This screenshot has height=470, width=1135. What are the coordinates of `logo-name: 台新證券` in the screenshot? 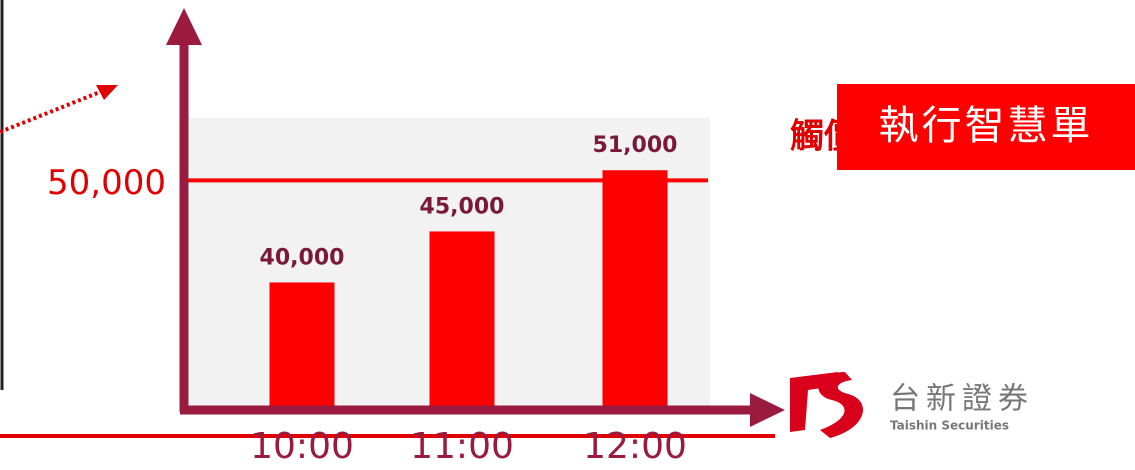 It's located at (962, 399).